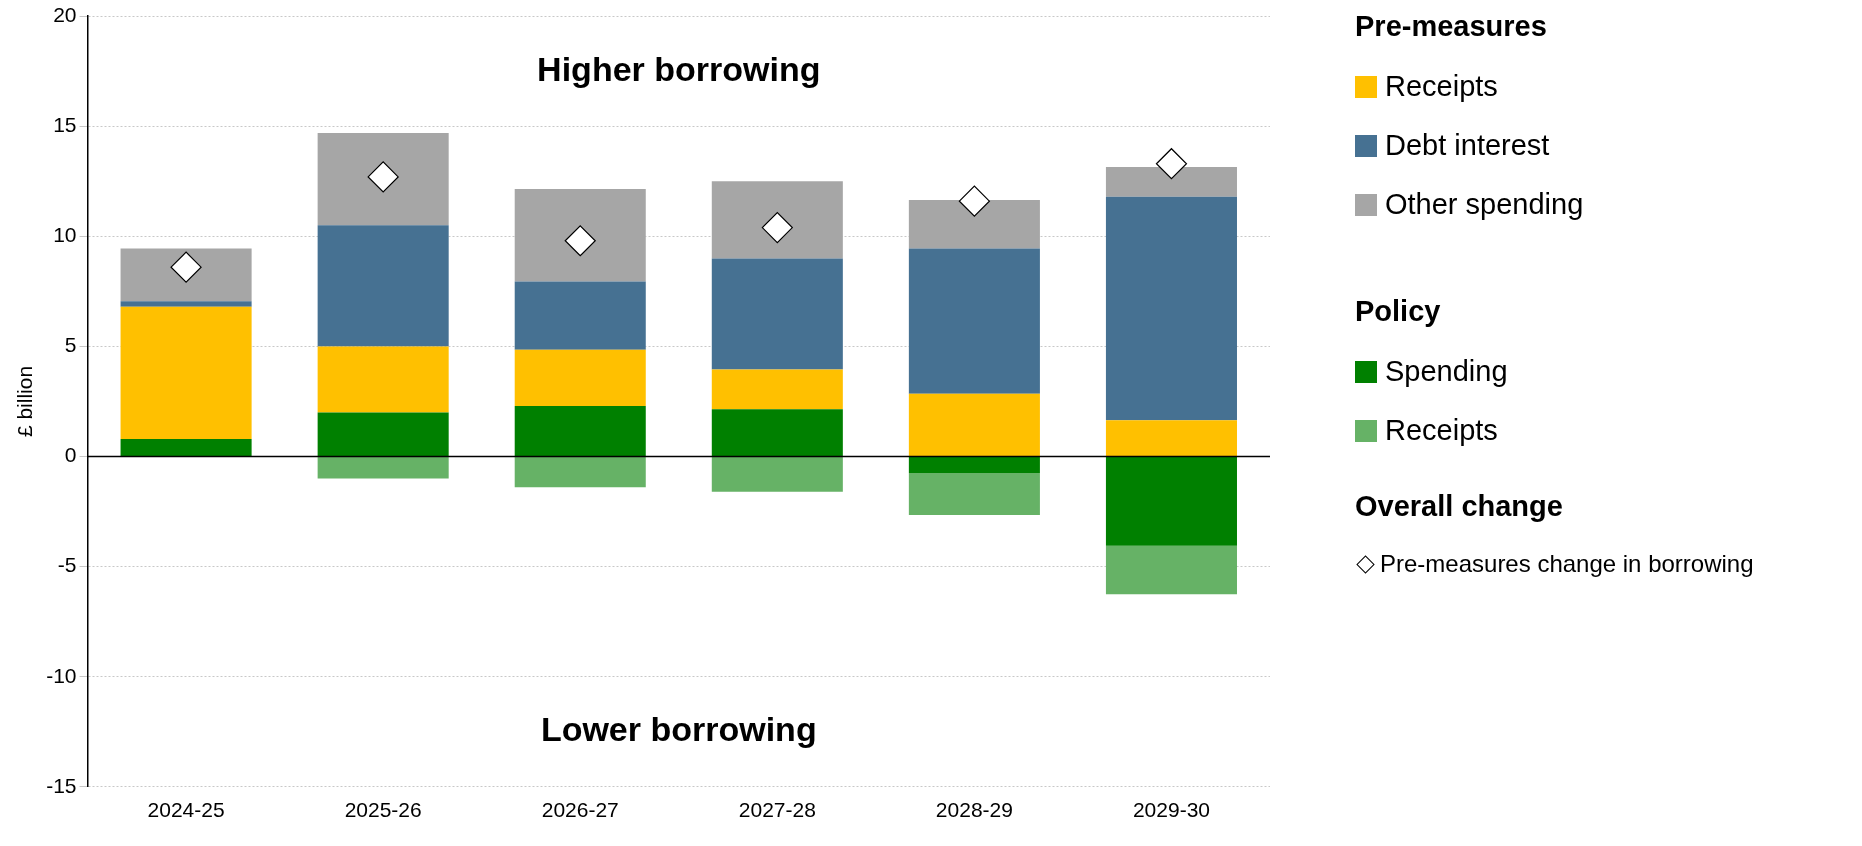 Image resolution: width=1862 pixels, height=846 pixels. I want to click on x-tick-label: 2029-30, so click(1171, 810).